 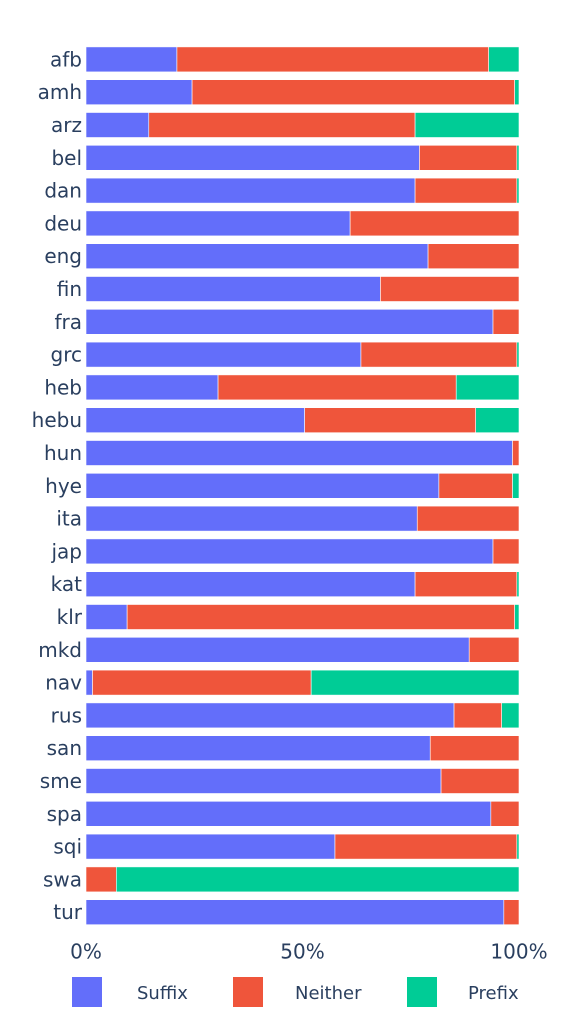 I want to click on bar-neither-spa, so click(x=505, y=813).